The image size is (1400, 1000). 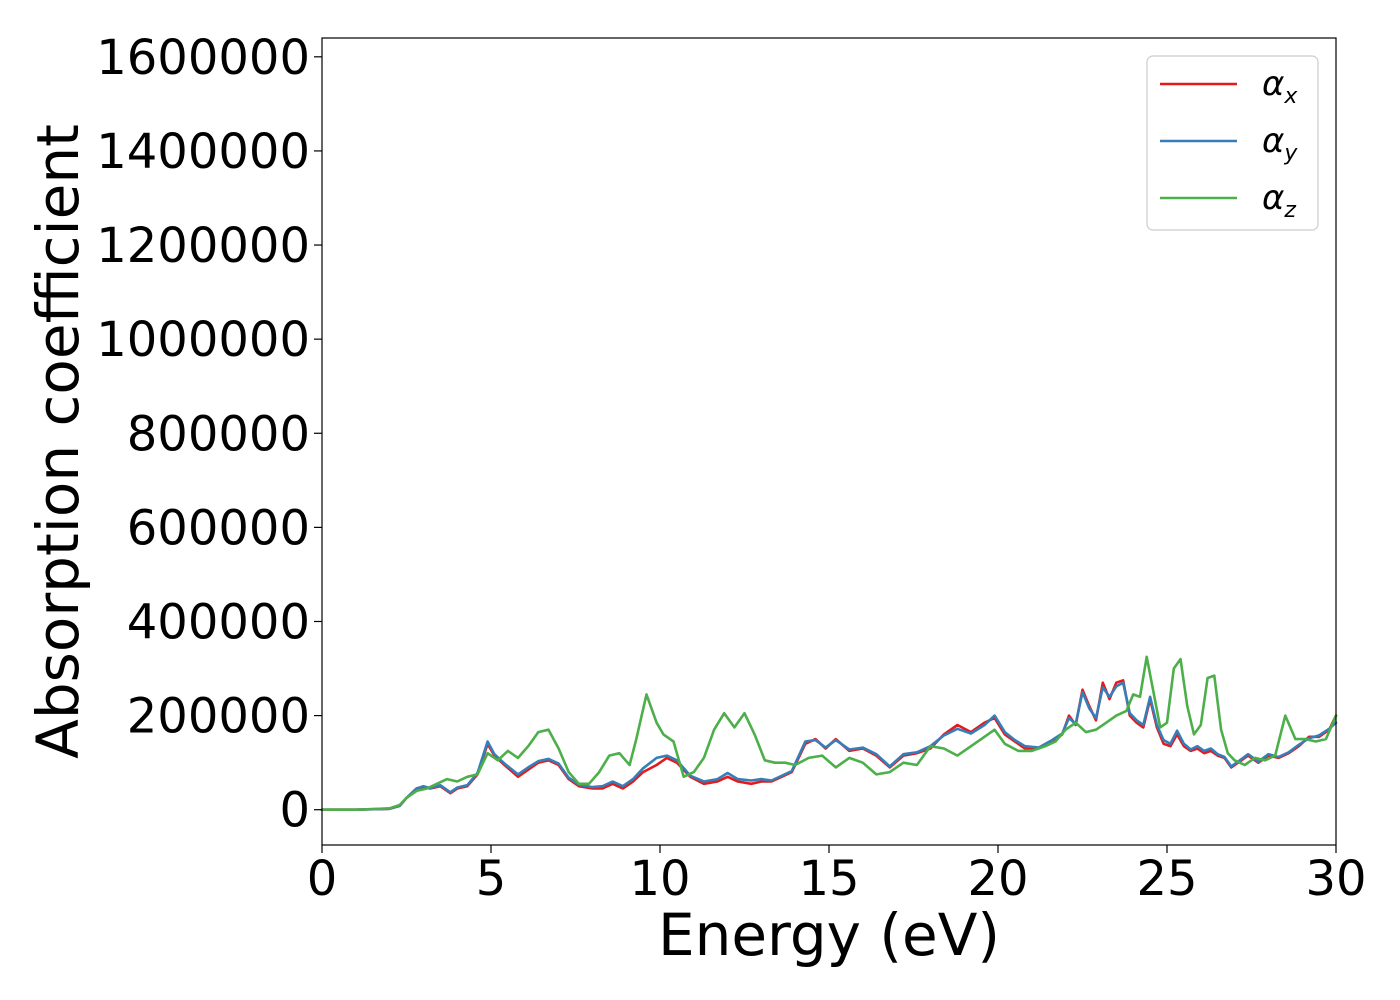 I want to click on y-tick-label: 400000, so click(x=218, y=622).